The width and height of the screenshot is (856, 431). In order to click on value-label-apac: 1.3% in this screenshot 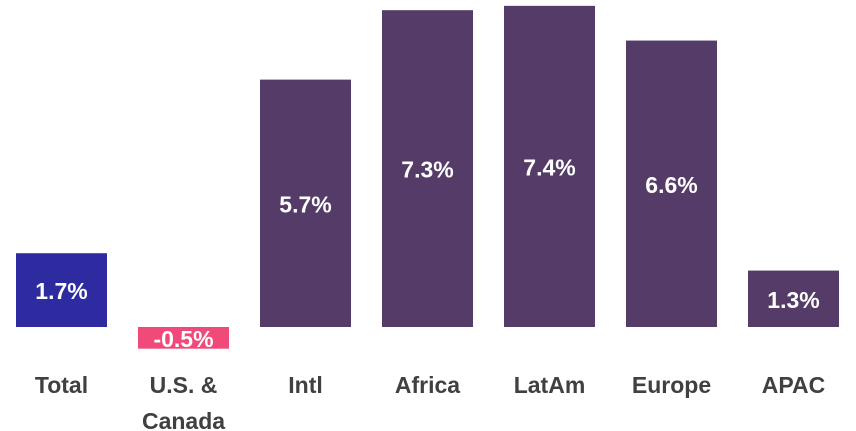, I will do `click(793, 300)`.